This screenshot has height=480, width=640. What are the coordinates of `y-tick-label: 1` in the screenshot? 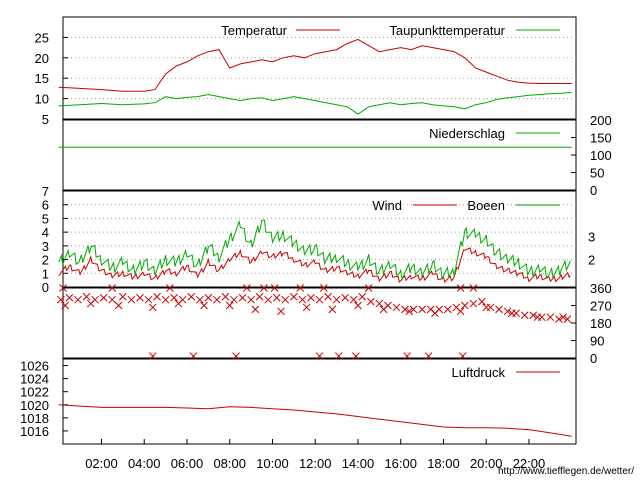 It's located at (45, 273).